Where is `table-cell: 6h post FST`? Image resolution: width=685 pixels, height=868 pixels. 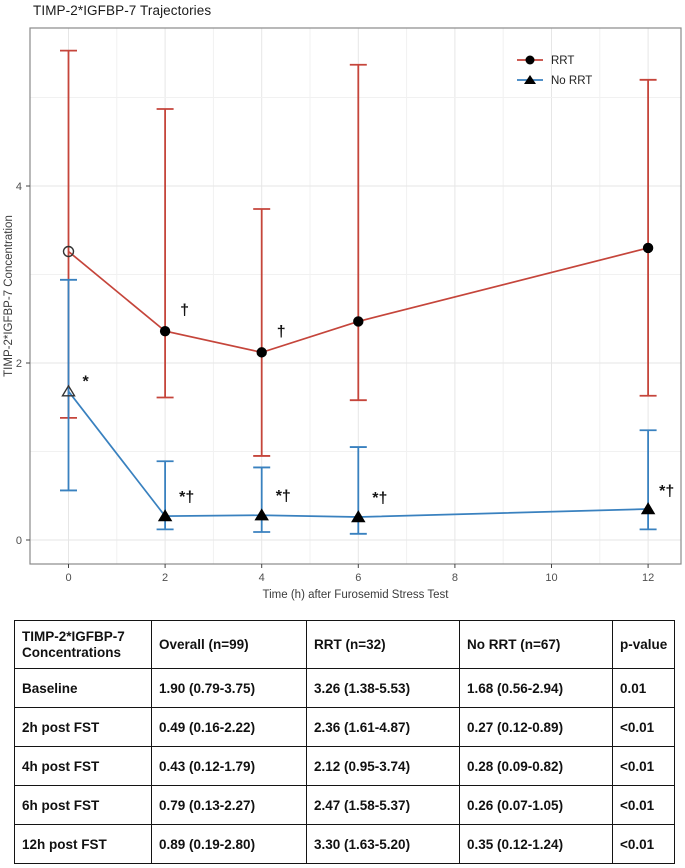 table-cell: 6h post FST is located at coordinates (83, 805).